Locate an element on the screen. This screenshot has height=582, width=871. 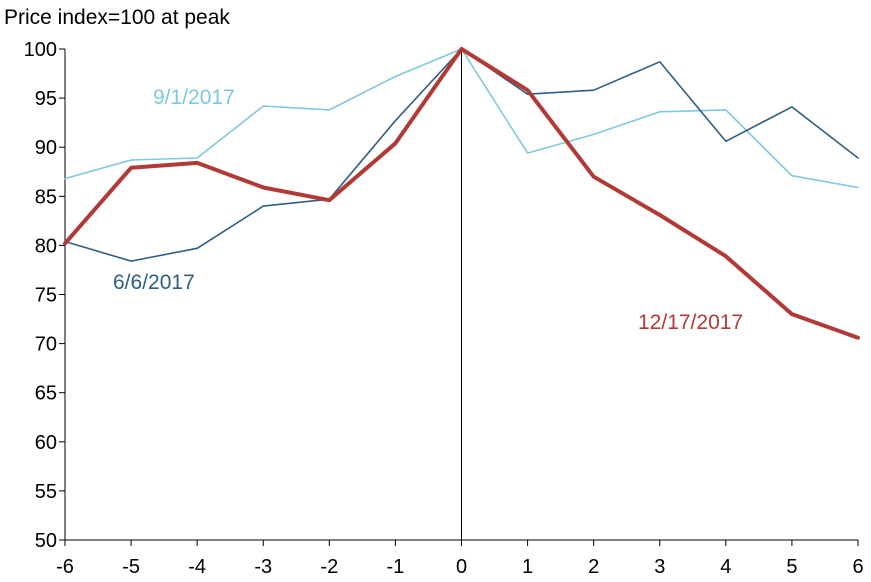
y-tick-label: 80 is located at coordinates (46, 246).